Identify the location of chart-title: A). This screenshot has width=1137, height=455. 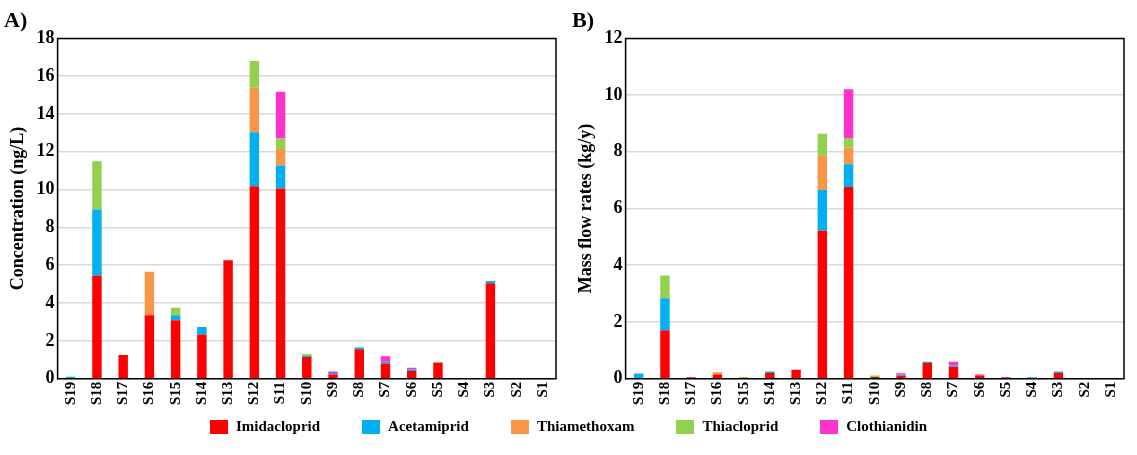
(16, 19).